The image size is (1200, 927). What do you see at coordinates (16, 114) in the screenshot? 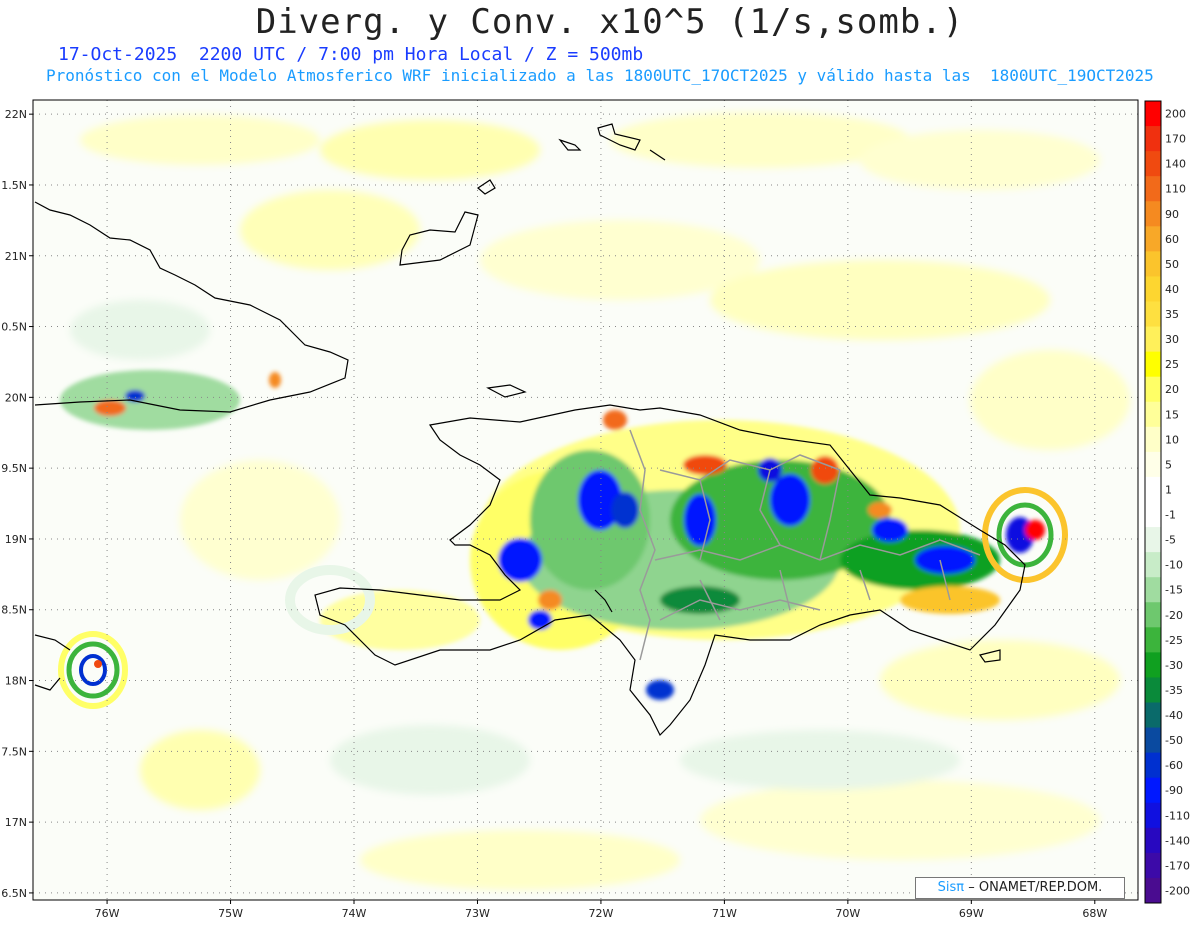
I see `lat-tick-label: 22N` at bounding box center [16, 114].